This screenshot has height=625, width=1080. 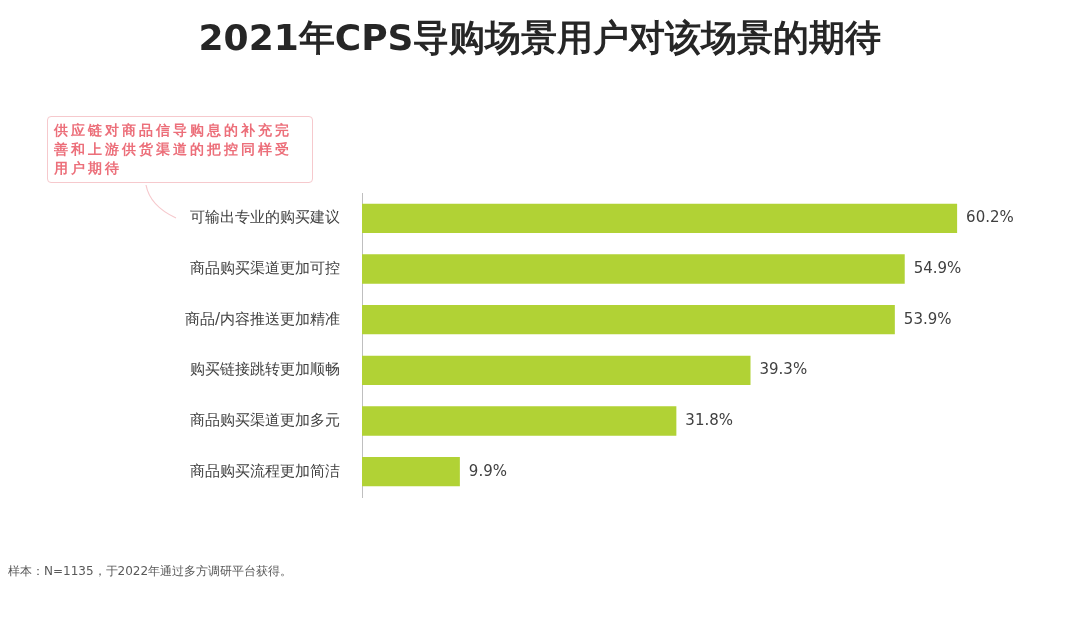 What do you see at coordinates (927, 318) in the screenshot?
I see `data-label: 53.9%` at bounding box center [927, 318].